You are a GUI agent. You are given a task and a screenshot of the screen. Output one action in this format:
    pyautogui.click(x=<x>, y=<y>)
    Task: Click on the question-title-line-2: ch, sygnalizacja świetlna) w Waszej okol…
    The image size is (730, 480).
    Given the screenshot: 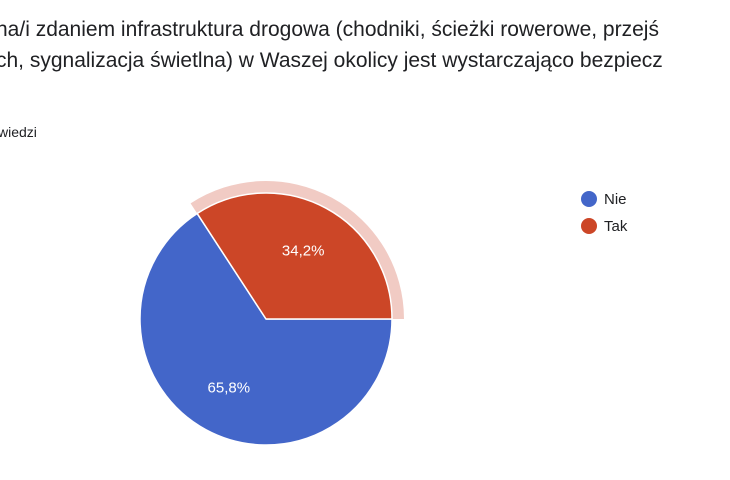 What is the action you would take?
    pyautogui.click(x=331, y=60)
    